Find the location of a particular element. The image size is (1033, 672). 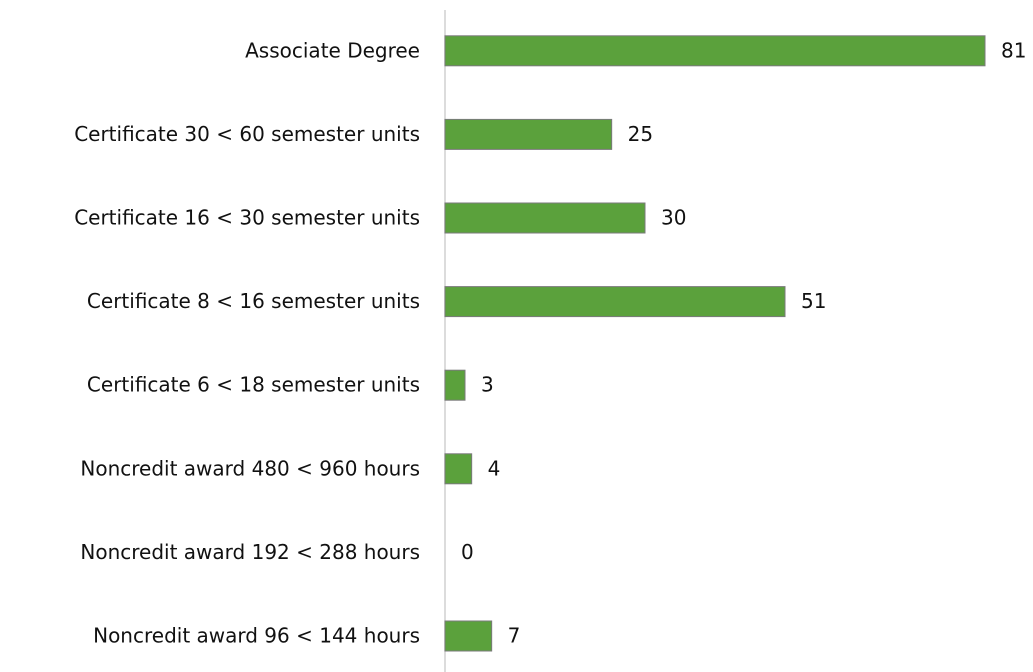

value-label: 51 is located at coordinates (813, 301).